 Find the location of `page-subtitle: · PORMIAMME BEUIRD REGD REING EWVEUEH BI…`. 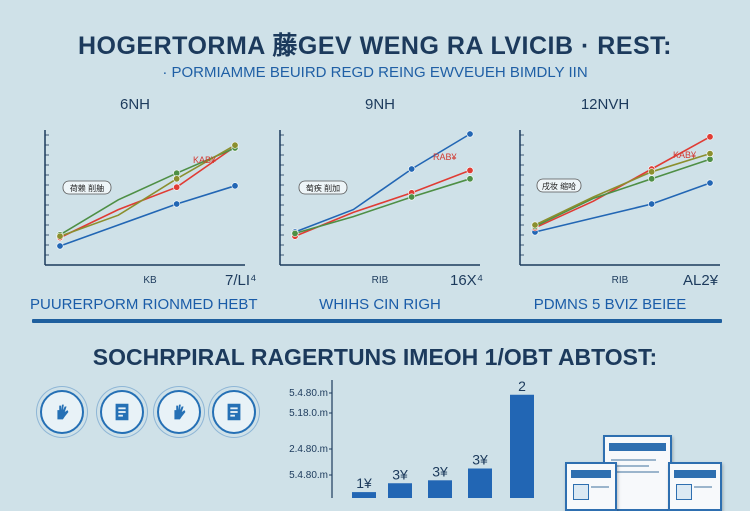

page-subtitle: · PORMIAMME BEUIRD REGD REING EWVEUEH BI… is located at coordinates (375, 72).